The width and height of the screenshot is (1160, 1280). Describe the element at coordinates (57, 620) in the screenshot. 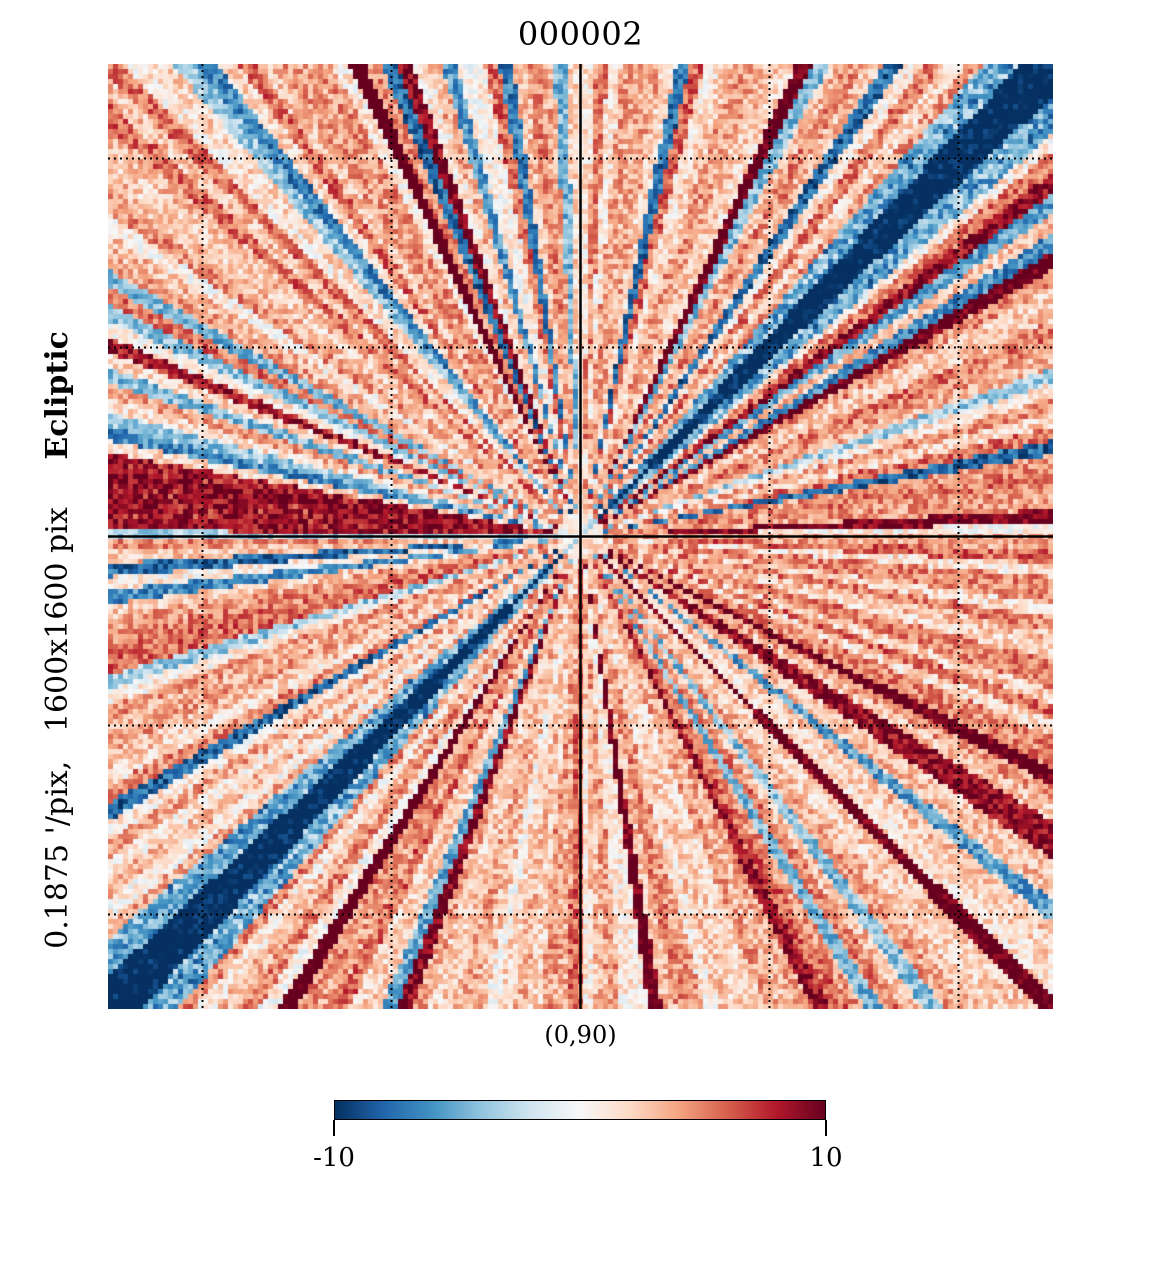

I see `size-label: 1600x1600 pix` at that location.